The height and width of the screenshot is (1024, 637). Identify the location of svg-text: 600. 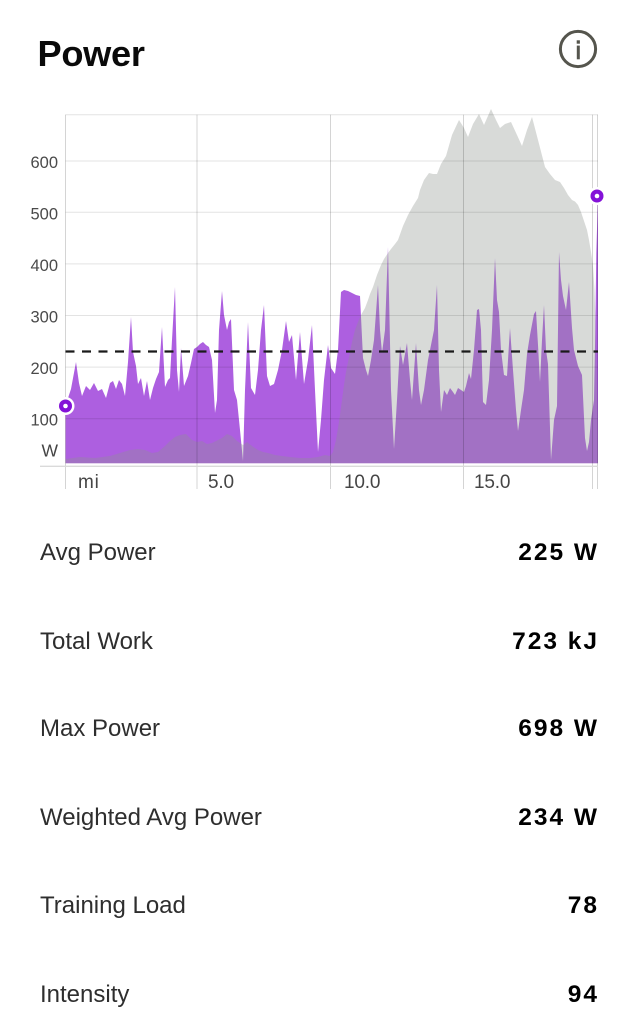
(44, 163).